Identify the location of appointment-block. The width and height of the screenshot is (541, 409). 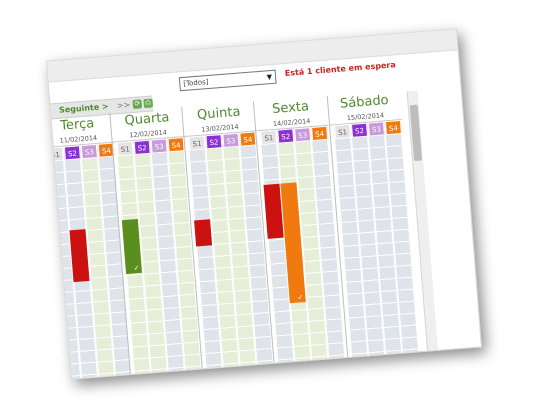
(203, 233).